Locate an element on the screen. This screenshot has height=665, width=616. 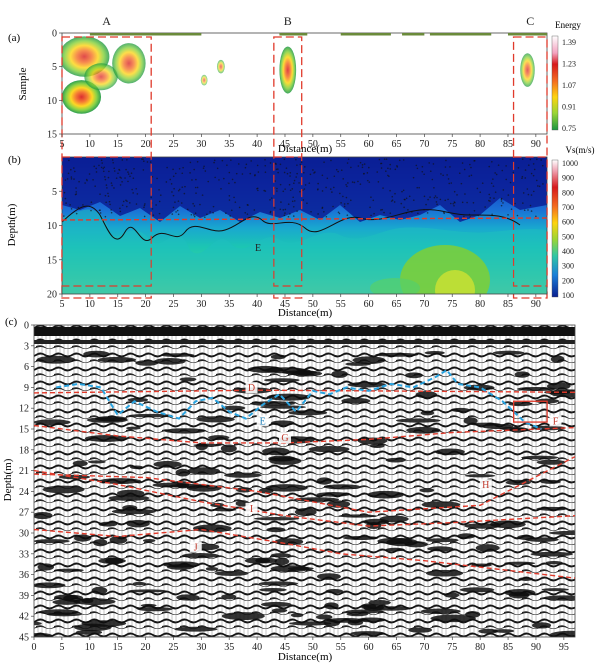
energy-blob is located at coordinates (204, 80).